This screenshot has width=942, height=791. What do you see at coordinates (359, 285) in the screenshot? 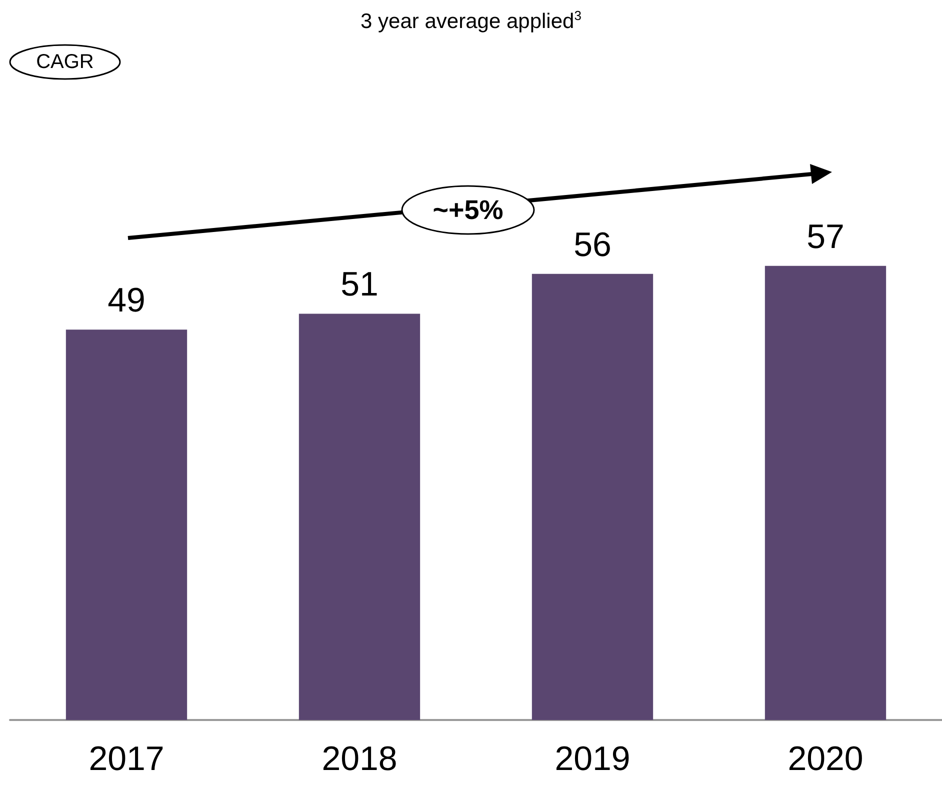
I see `data-label: 51` at bounding box center [359, 285].